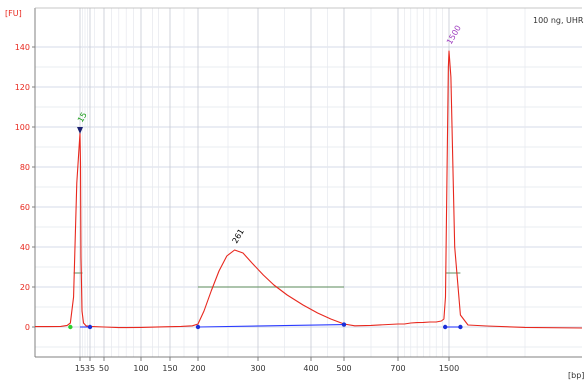  What do you see at coordinates (271, 326) in the screenshot?
I see `baseline-segment` at bounding box center [271, 326].